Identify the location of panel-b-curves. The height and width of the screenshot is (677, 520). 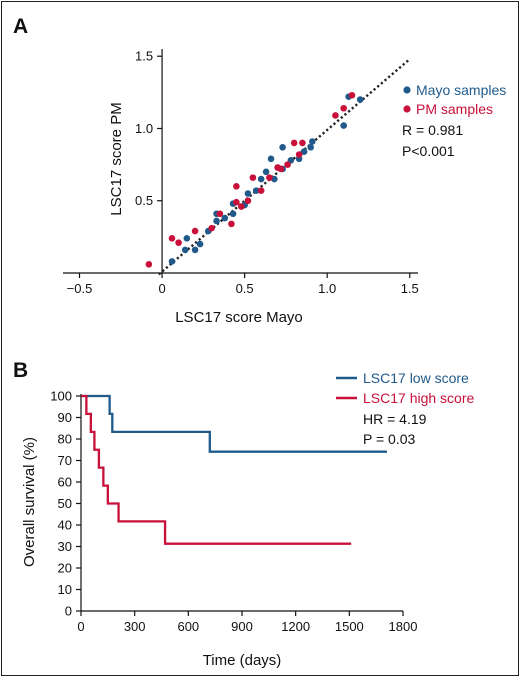
(234, 469).